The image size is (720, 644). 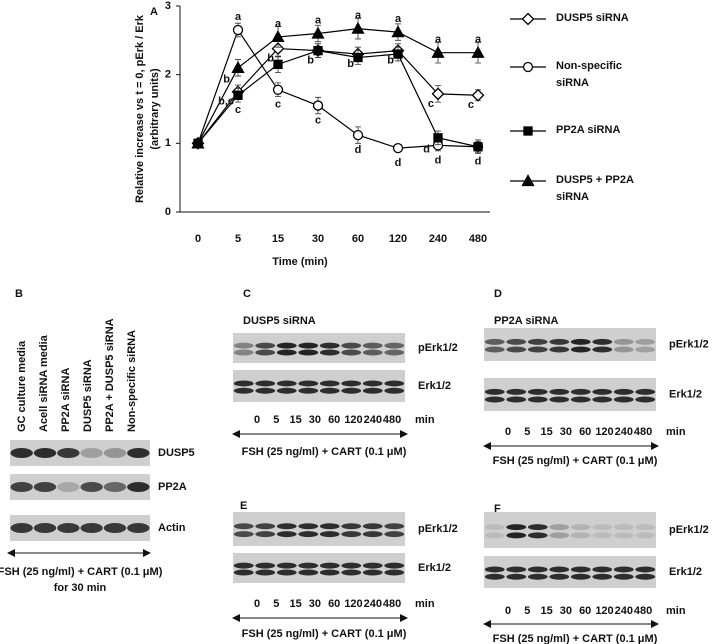 What do you see at coordinates (238, 239) in the screenshot?
I see `x-tick-label: 5` at bounding box center [238, 239].